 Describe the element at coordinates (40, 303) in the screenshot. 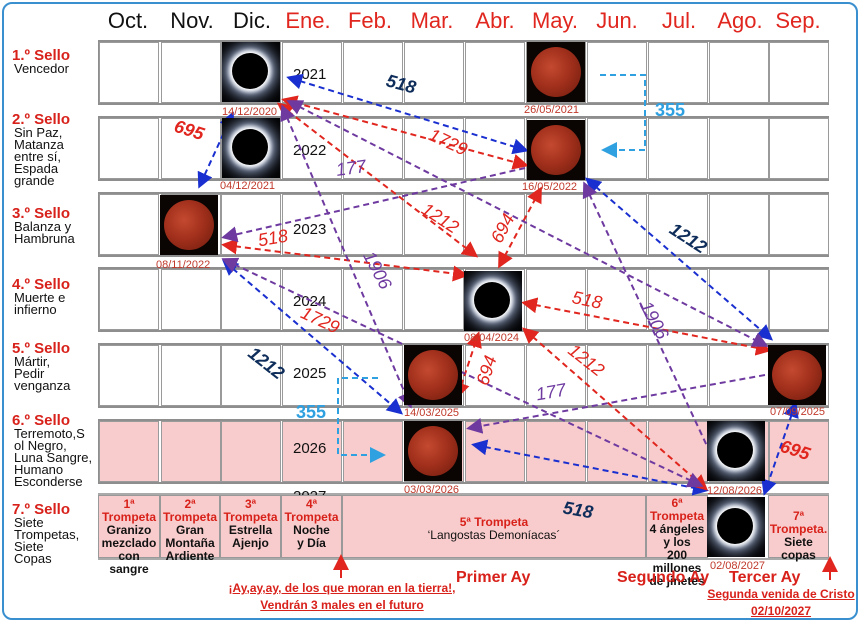

I see `seal-description: Muerte e infierno` at that location.